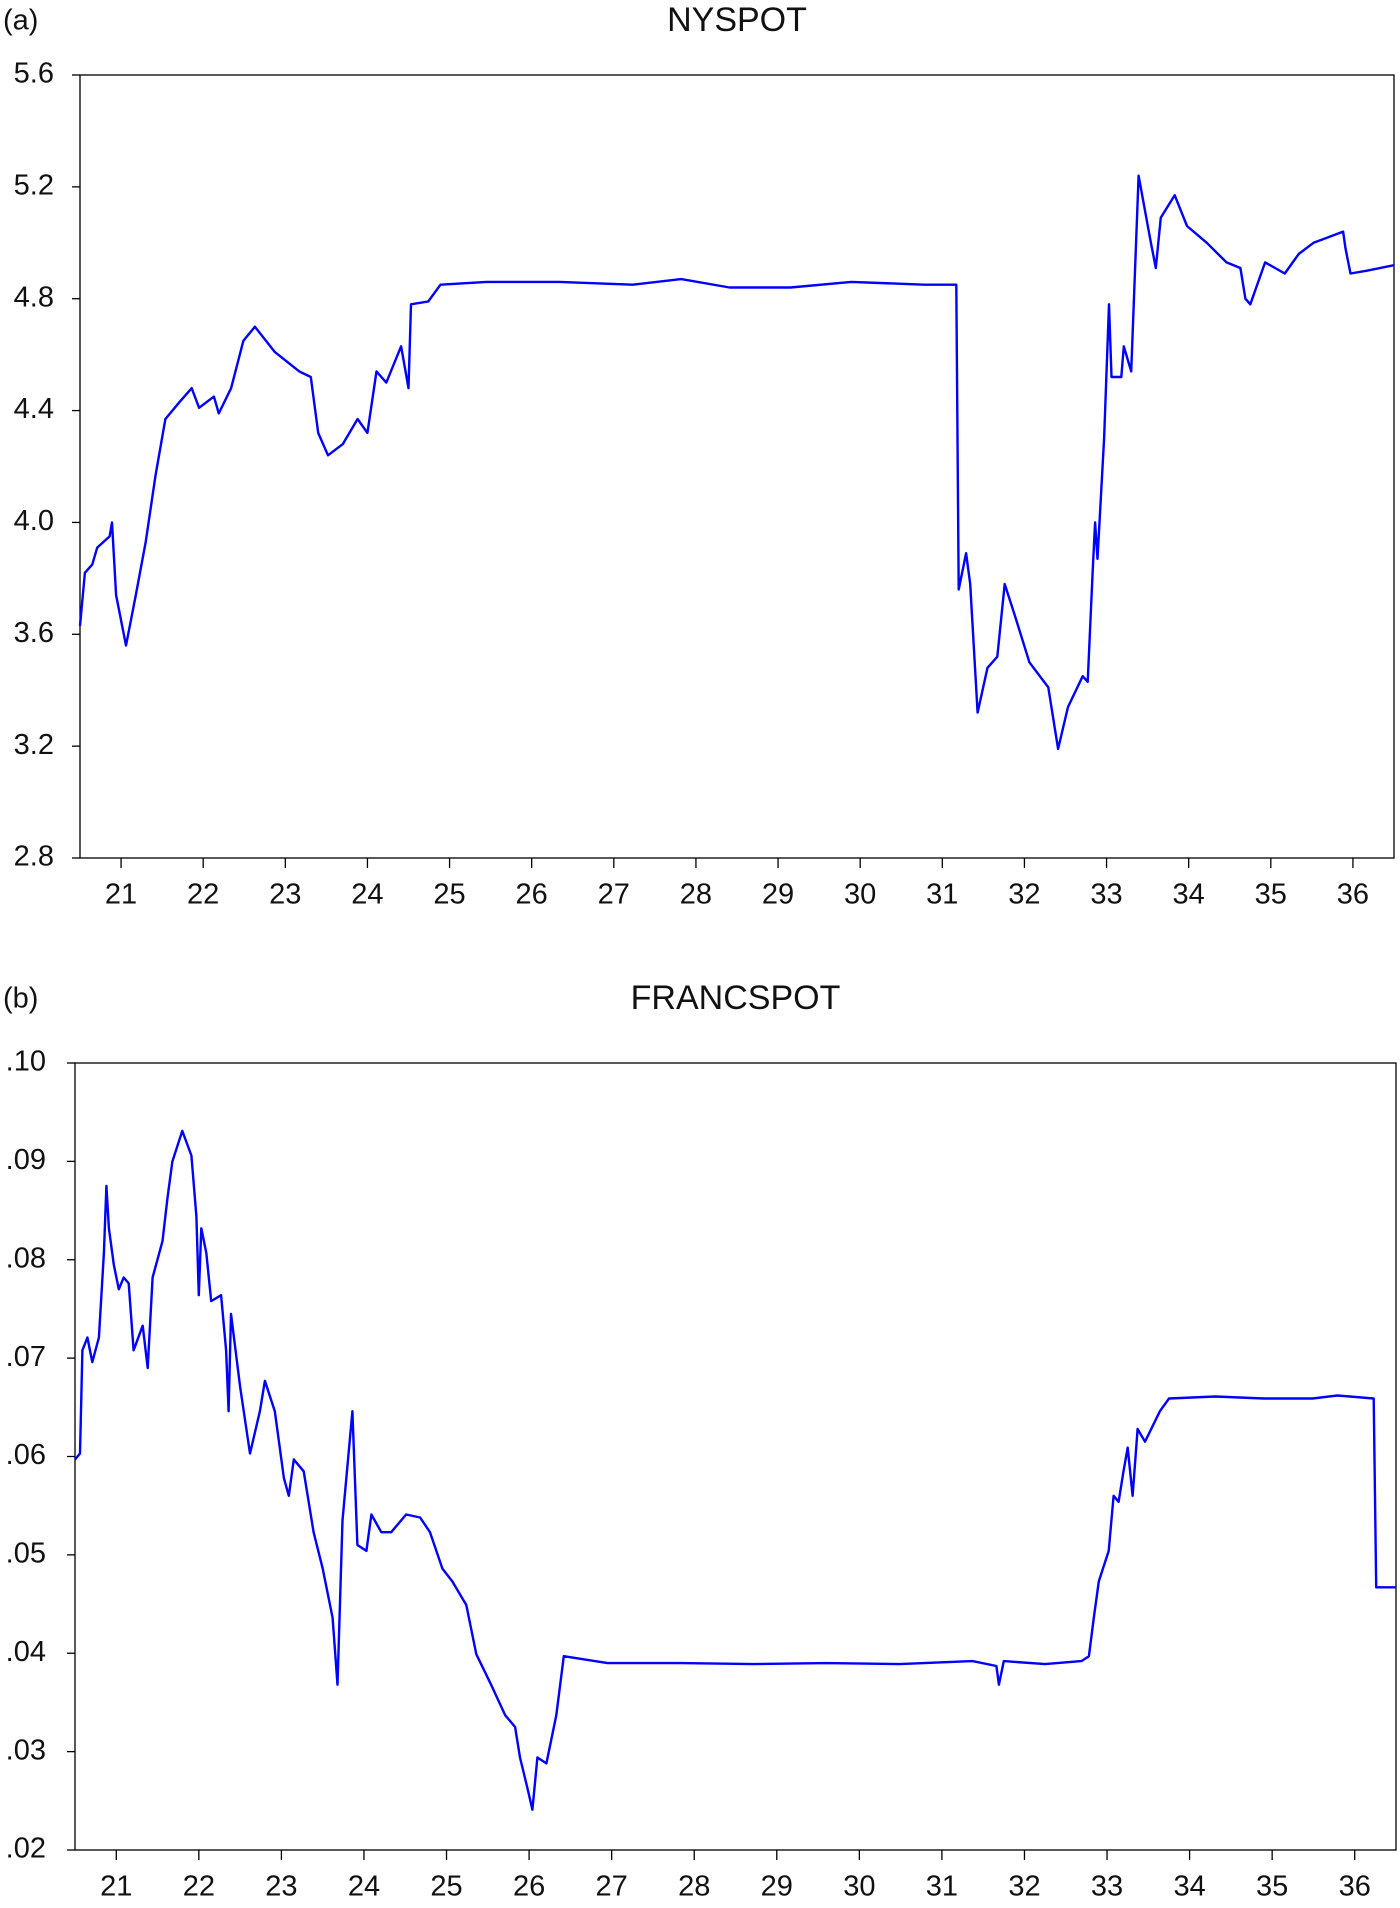  Describe the element at coordinates (20, 999) in the screenshot. I see `panel-label: (b)` at that location.